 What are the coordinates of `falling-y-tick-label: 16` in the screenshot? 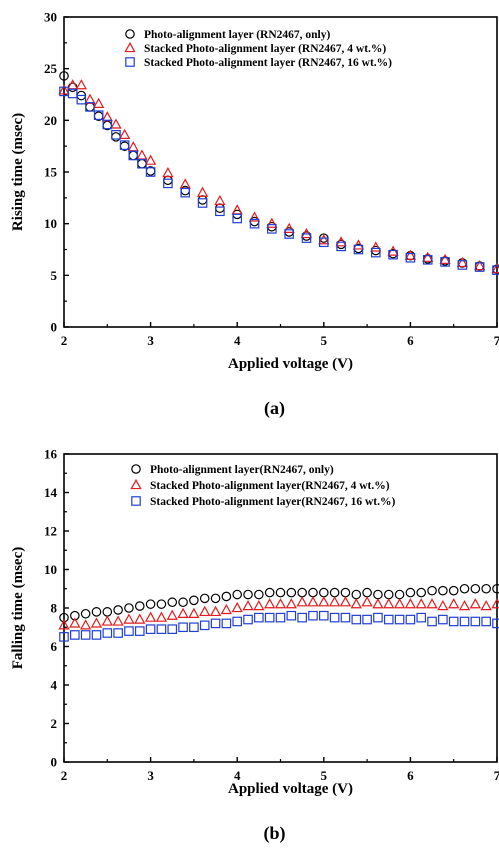 It's located at (51, 454).